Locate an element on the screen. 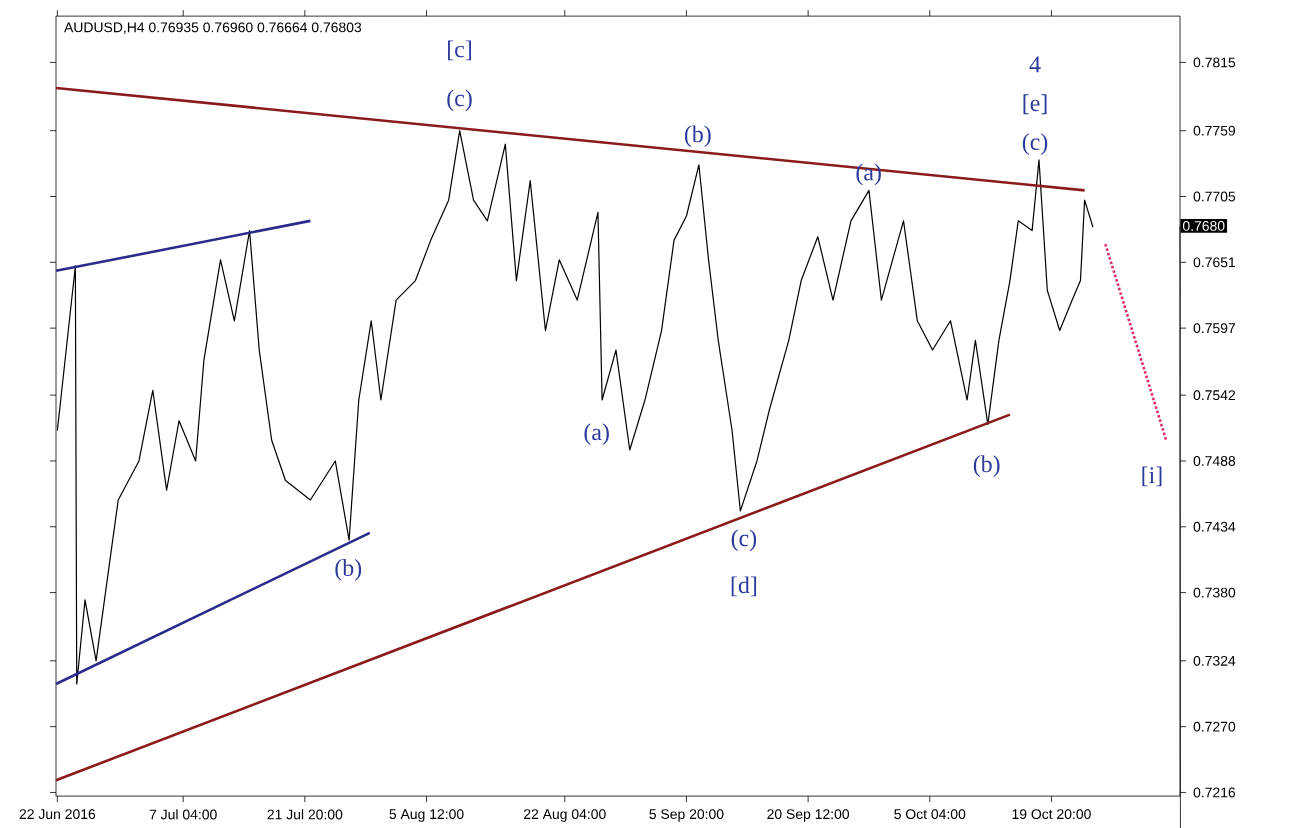 The height and width of the screenshot is (828, 1292). annotation: [e] is located at coordinates (1035, 104).